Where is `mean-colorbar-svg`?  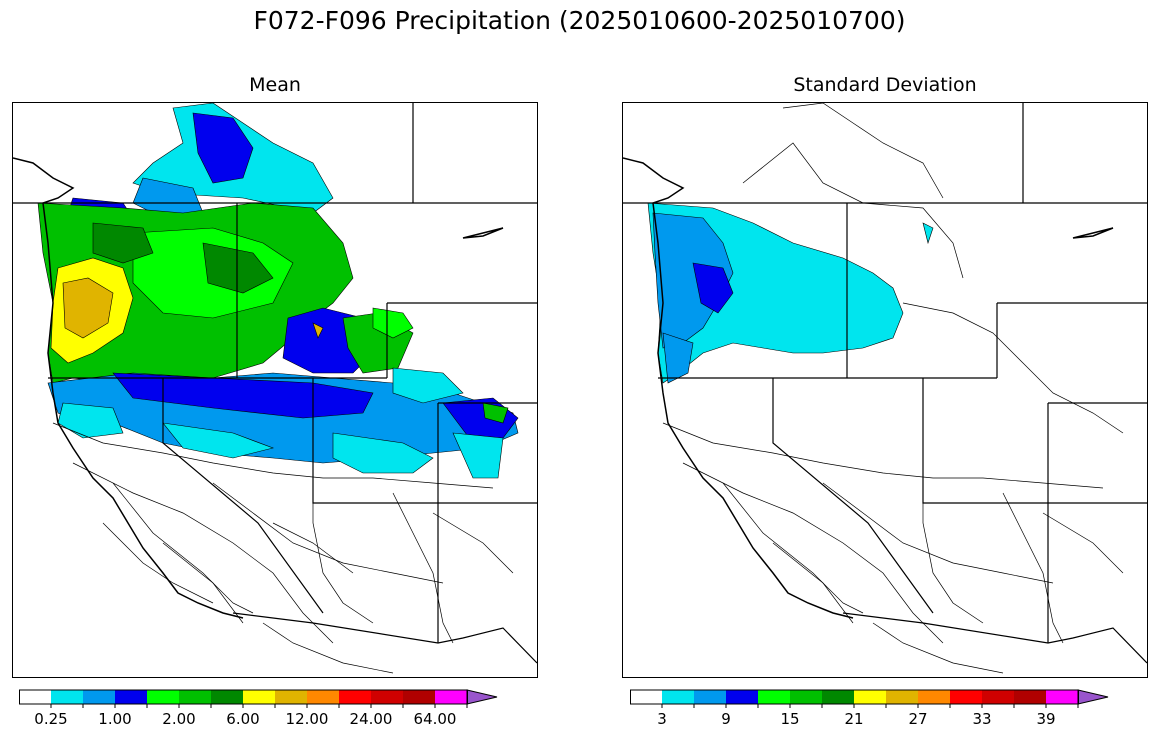 mean-colorbar-svg is located at coordinates (258, 698).